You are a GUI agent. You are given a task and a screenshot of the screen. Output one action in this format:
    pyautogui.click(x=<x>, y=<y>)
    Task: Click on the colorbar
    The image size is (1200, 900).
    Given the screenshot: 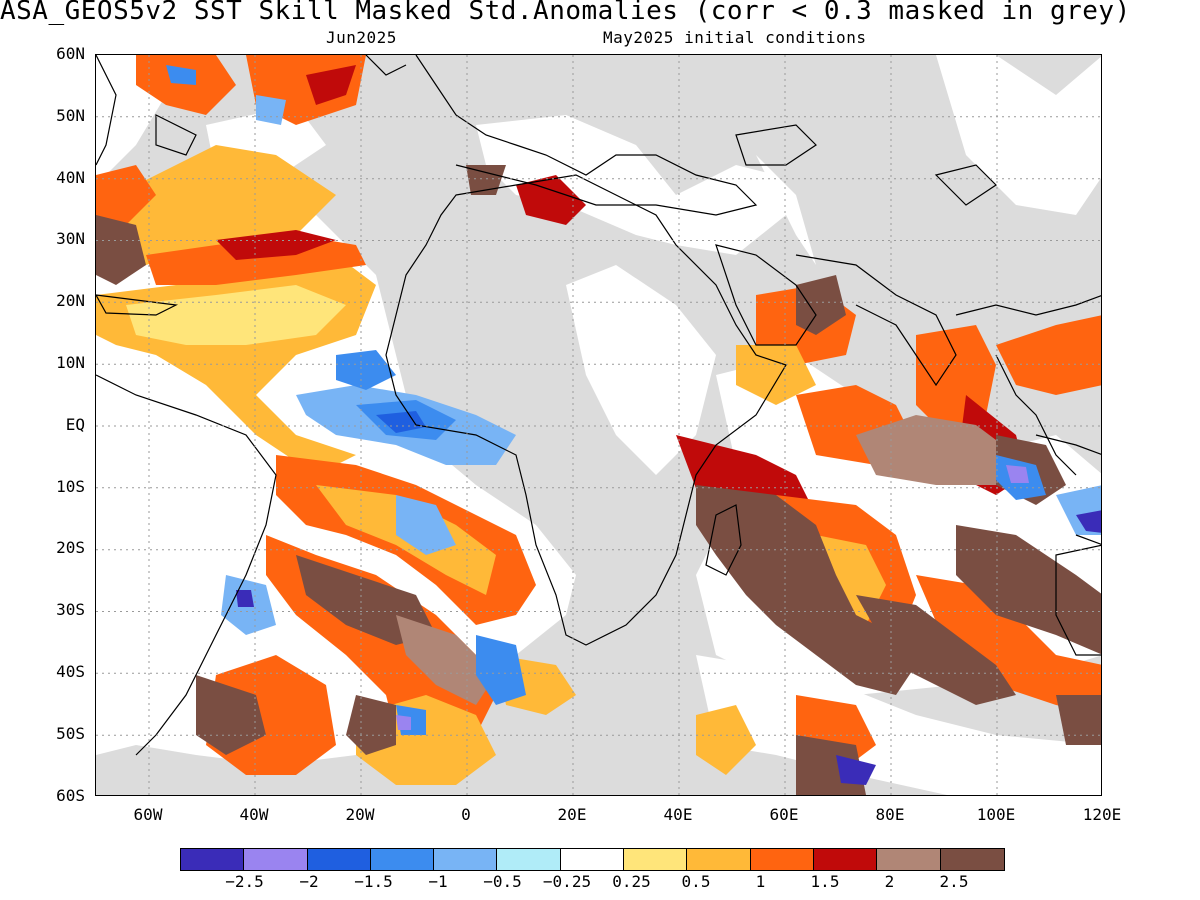 What is the action you would take?
    pyautogui.click(x=592, y=859)
    